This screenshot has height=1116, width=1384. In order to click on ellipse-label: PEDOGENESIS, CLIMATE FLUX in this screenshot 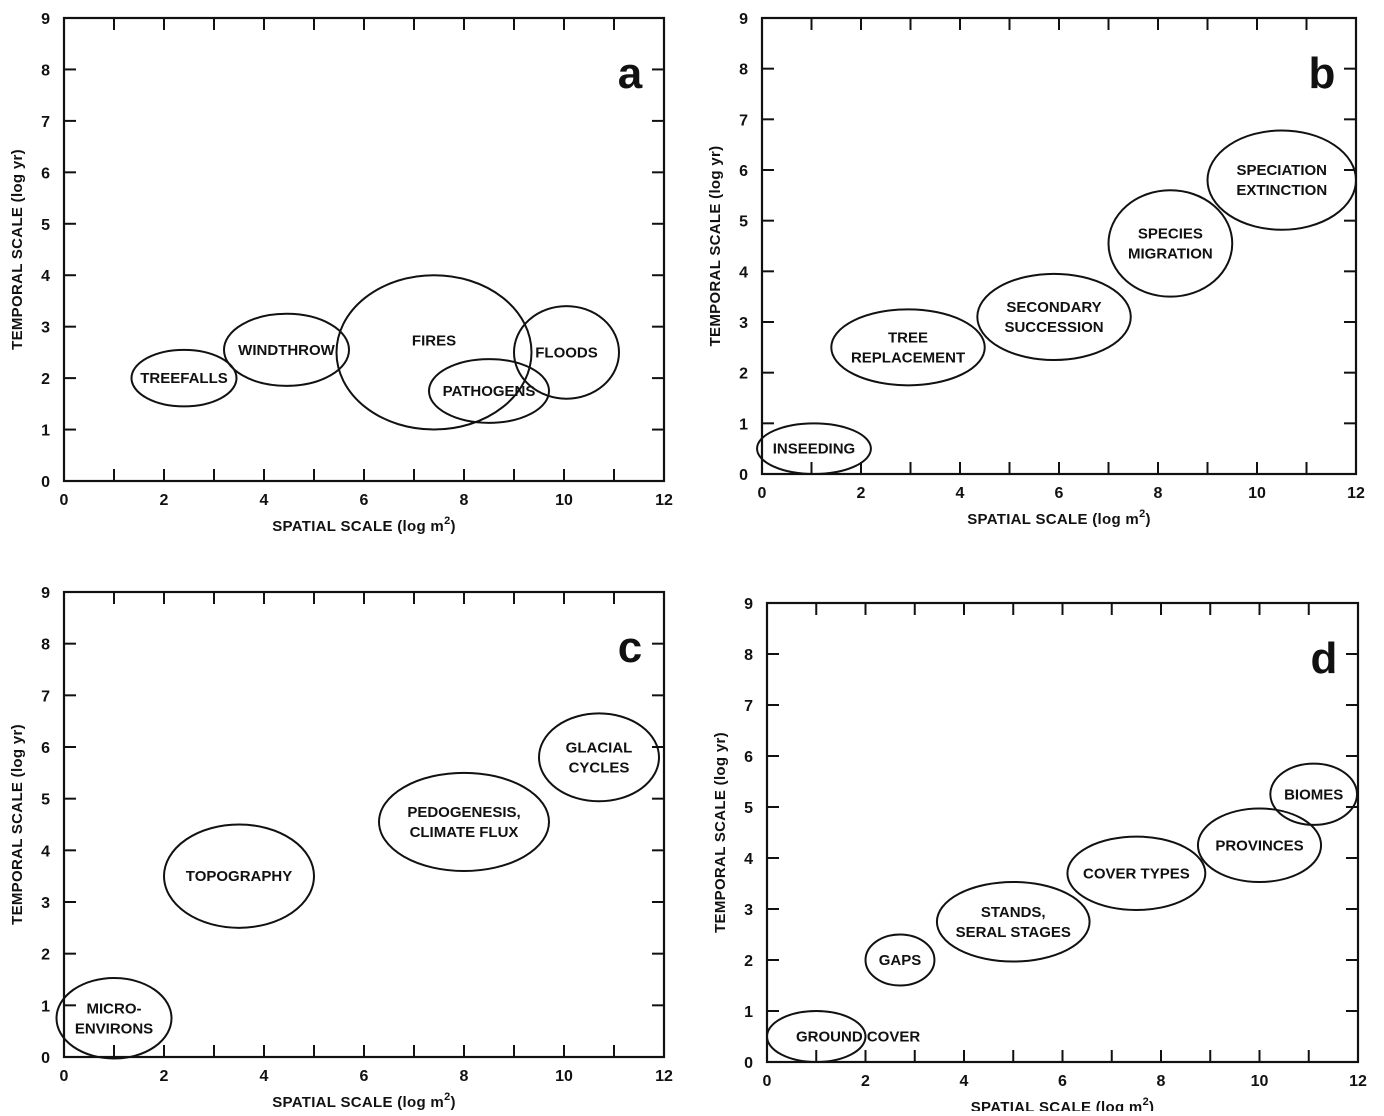, I will do `click(463, 822)`.